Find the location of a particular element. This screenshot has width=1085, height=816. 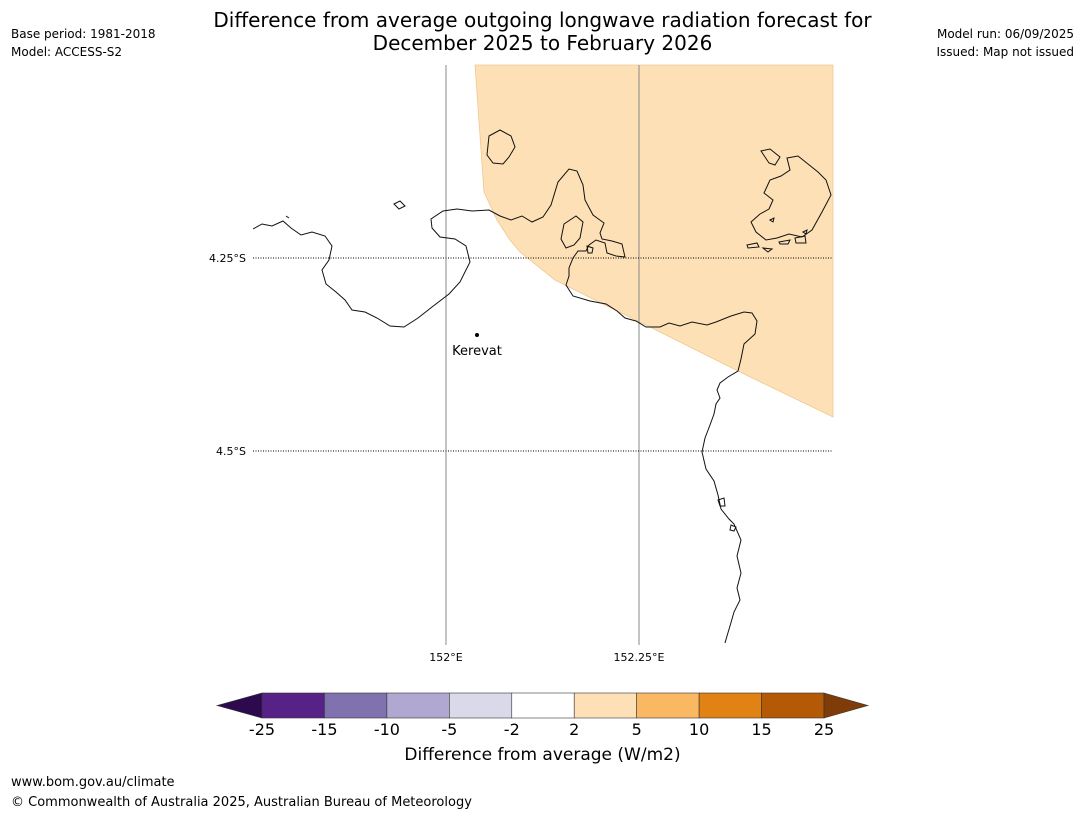

colorbar-tick-label: -2 is located at coordinates (512, 729).